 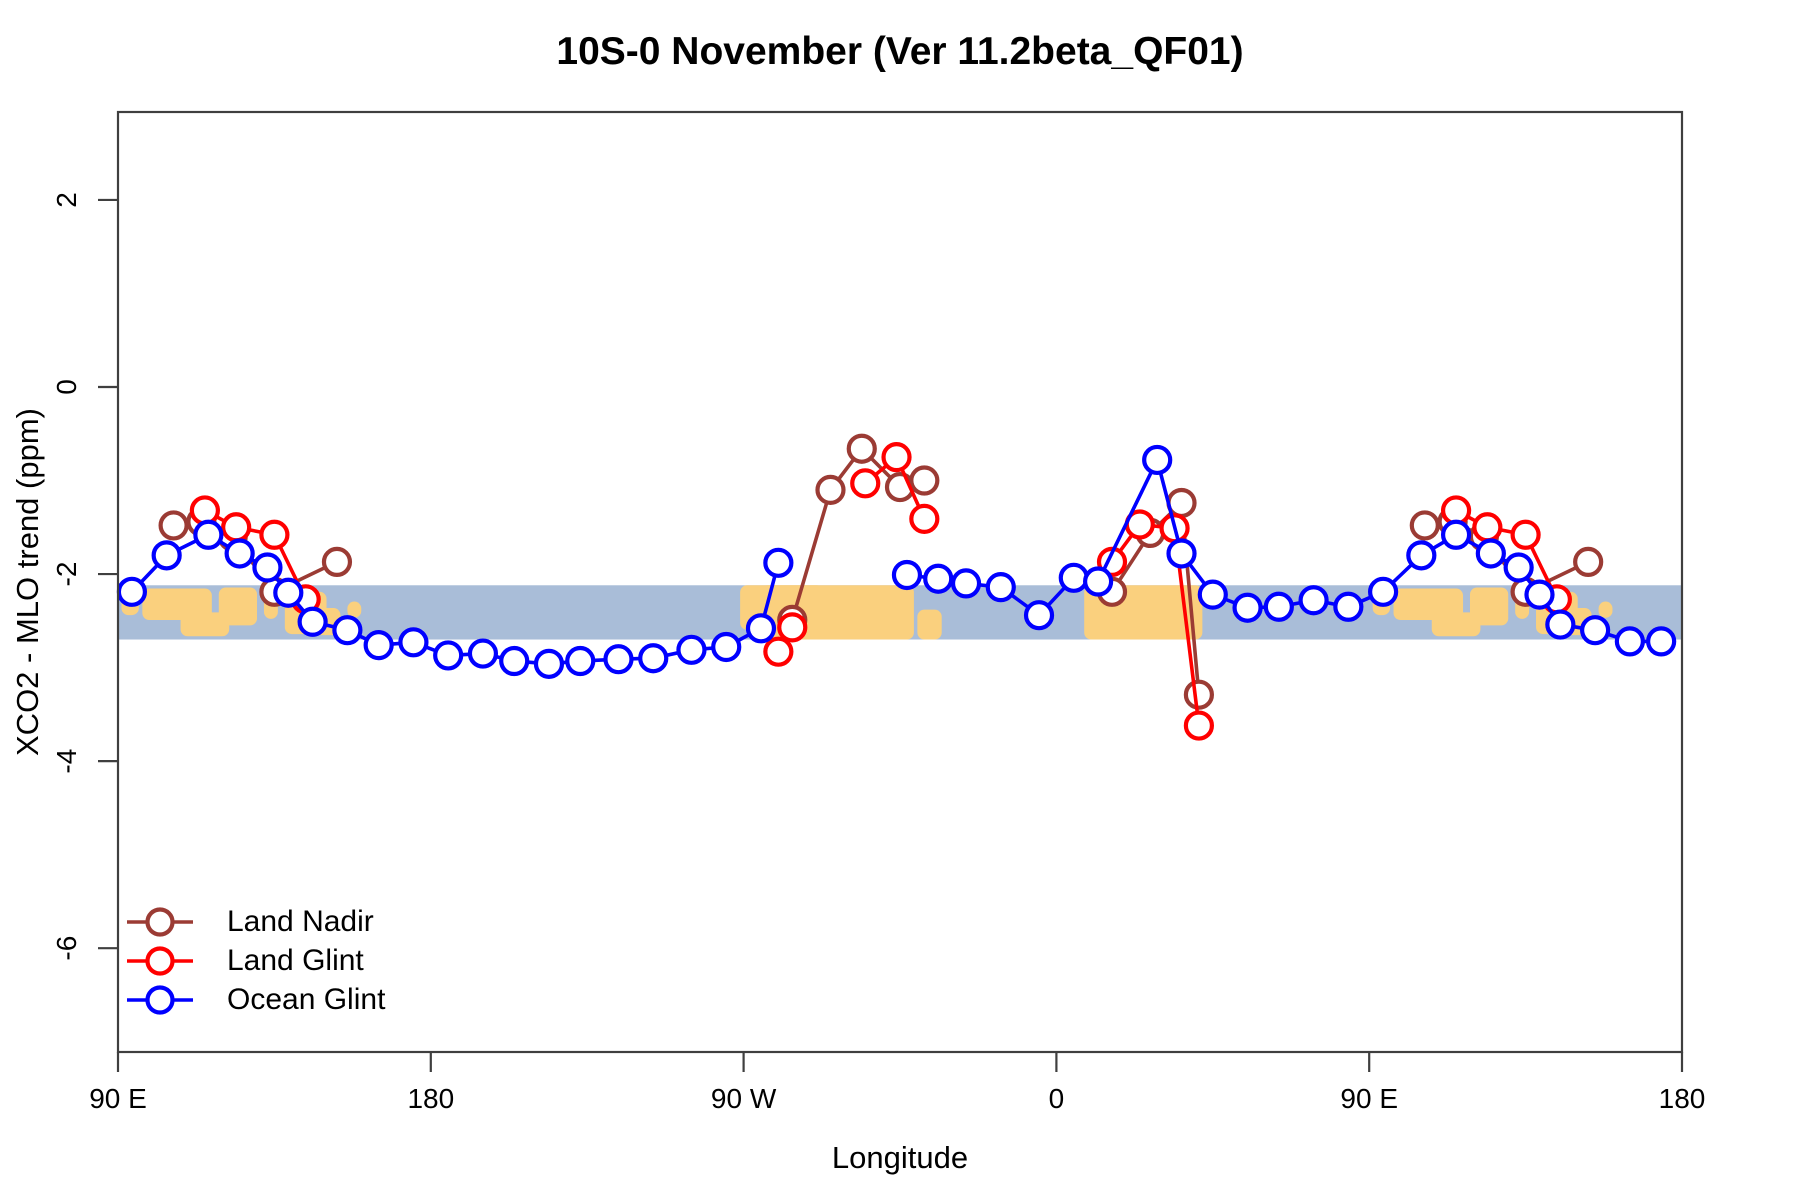 I want to click on chart-title: 10S-0 November (Ver 11.2beta_QF01), so click(x=900, y=51).